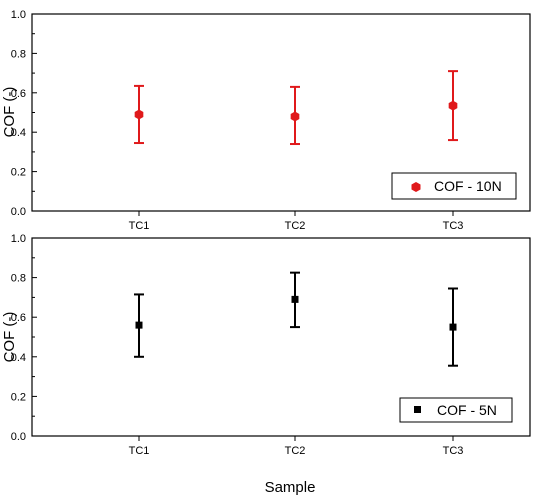 This screenshot has height=501, width=550. I want to click on x-axis-label: Sample, so click(290, 487).